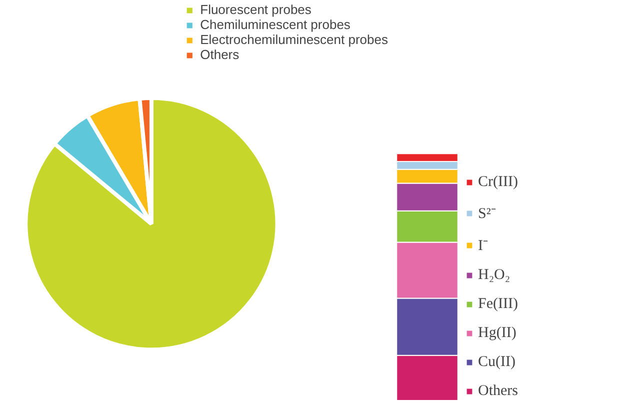  Describe the element at coordinates (275, 24) in the screenshot. I see `legend-label: Chemiluminescent probes` at that location.